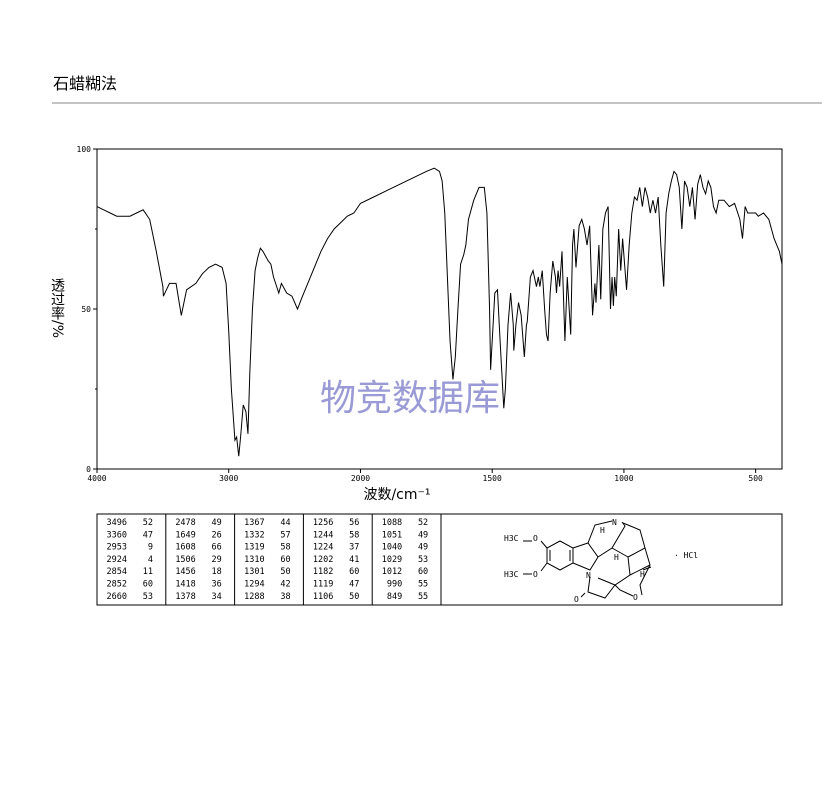 This screenshot has width=822, height=798. Describe the element at coordinates (117, 572) in the screenshot. I see `peak-wavenumber: 2854` at that location.